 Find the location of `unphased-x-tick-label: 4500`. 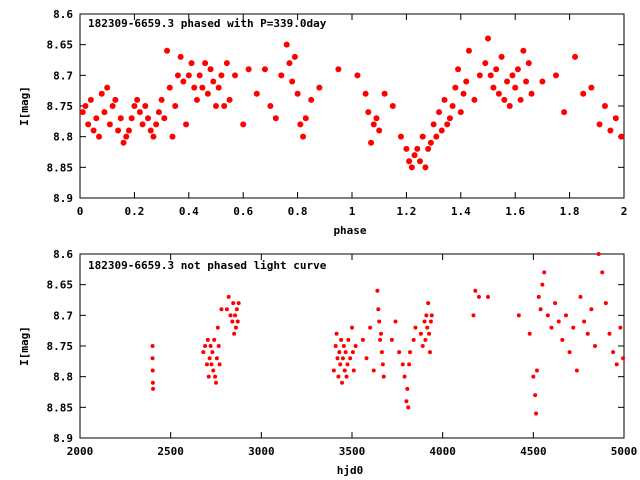

unphased-x-tick-label: 4500 is located at coordinates (533, 451).